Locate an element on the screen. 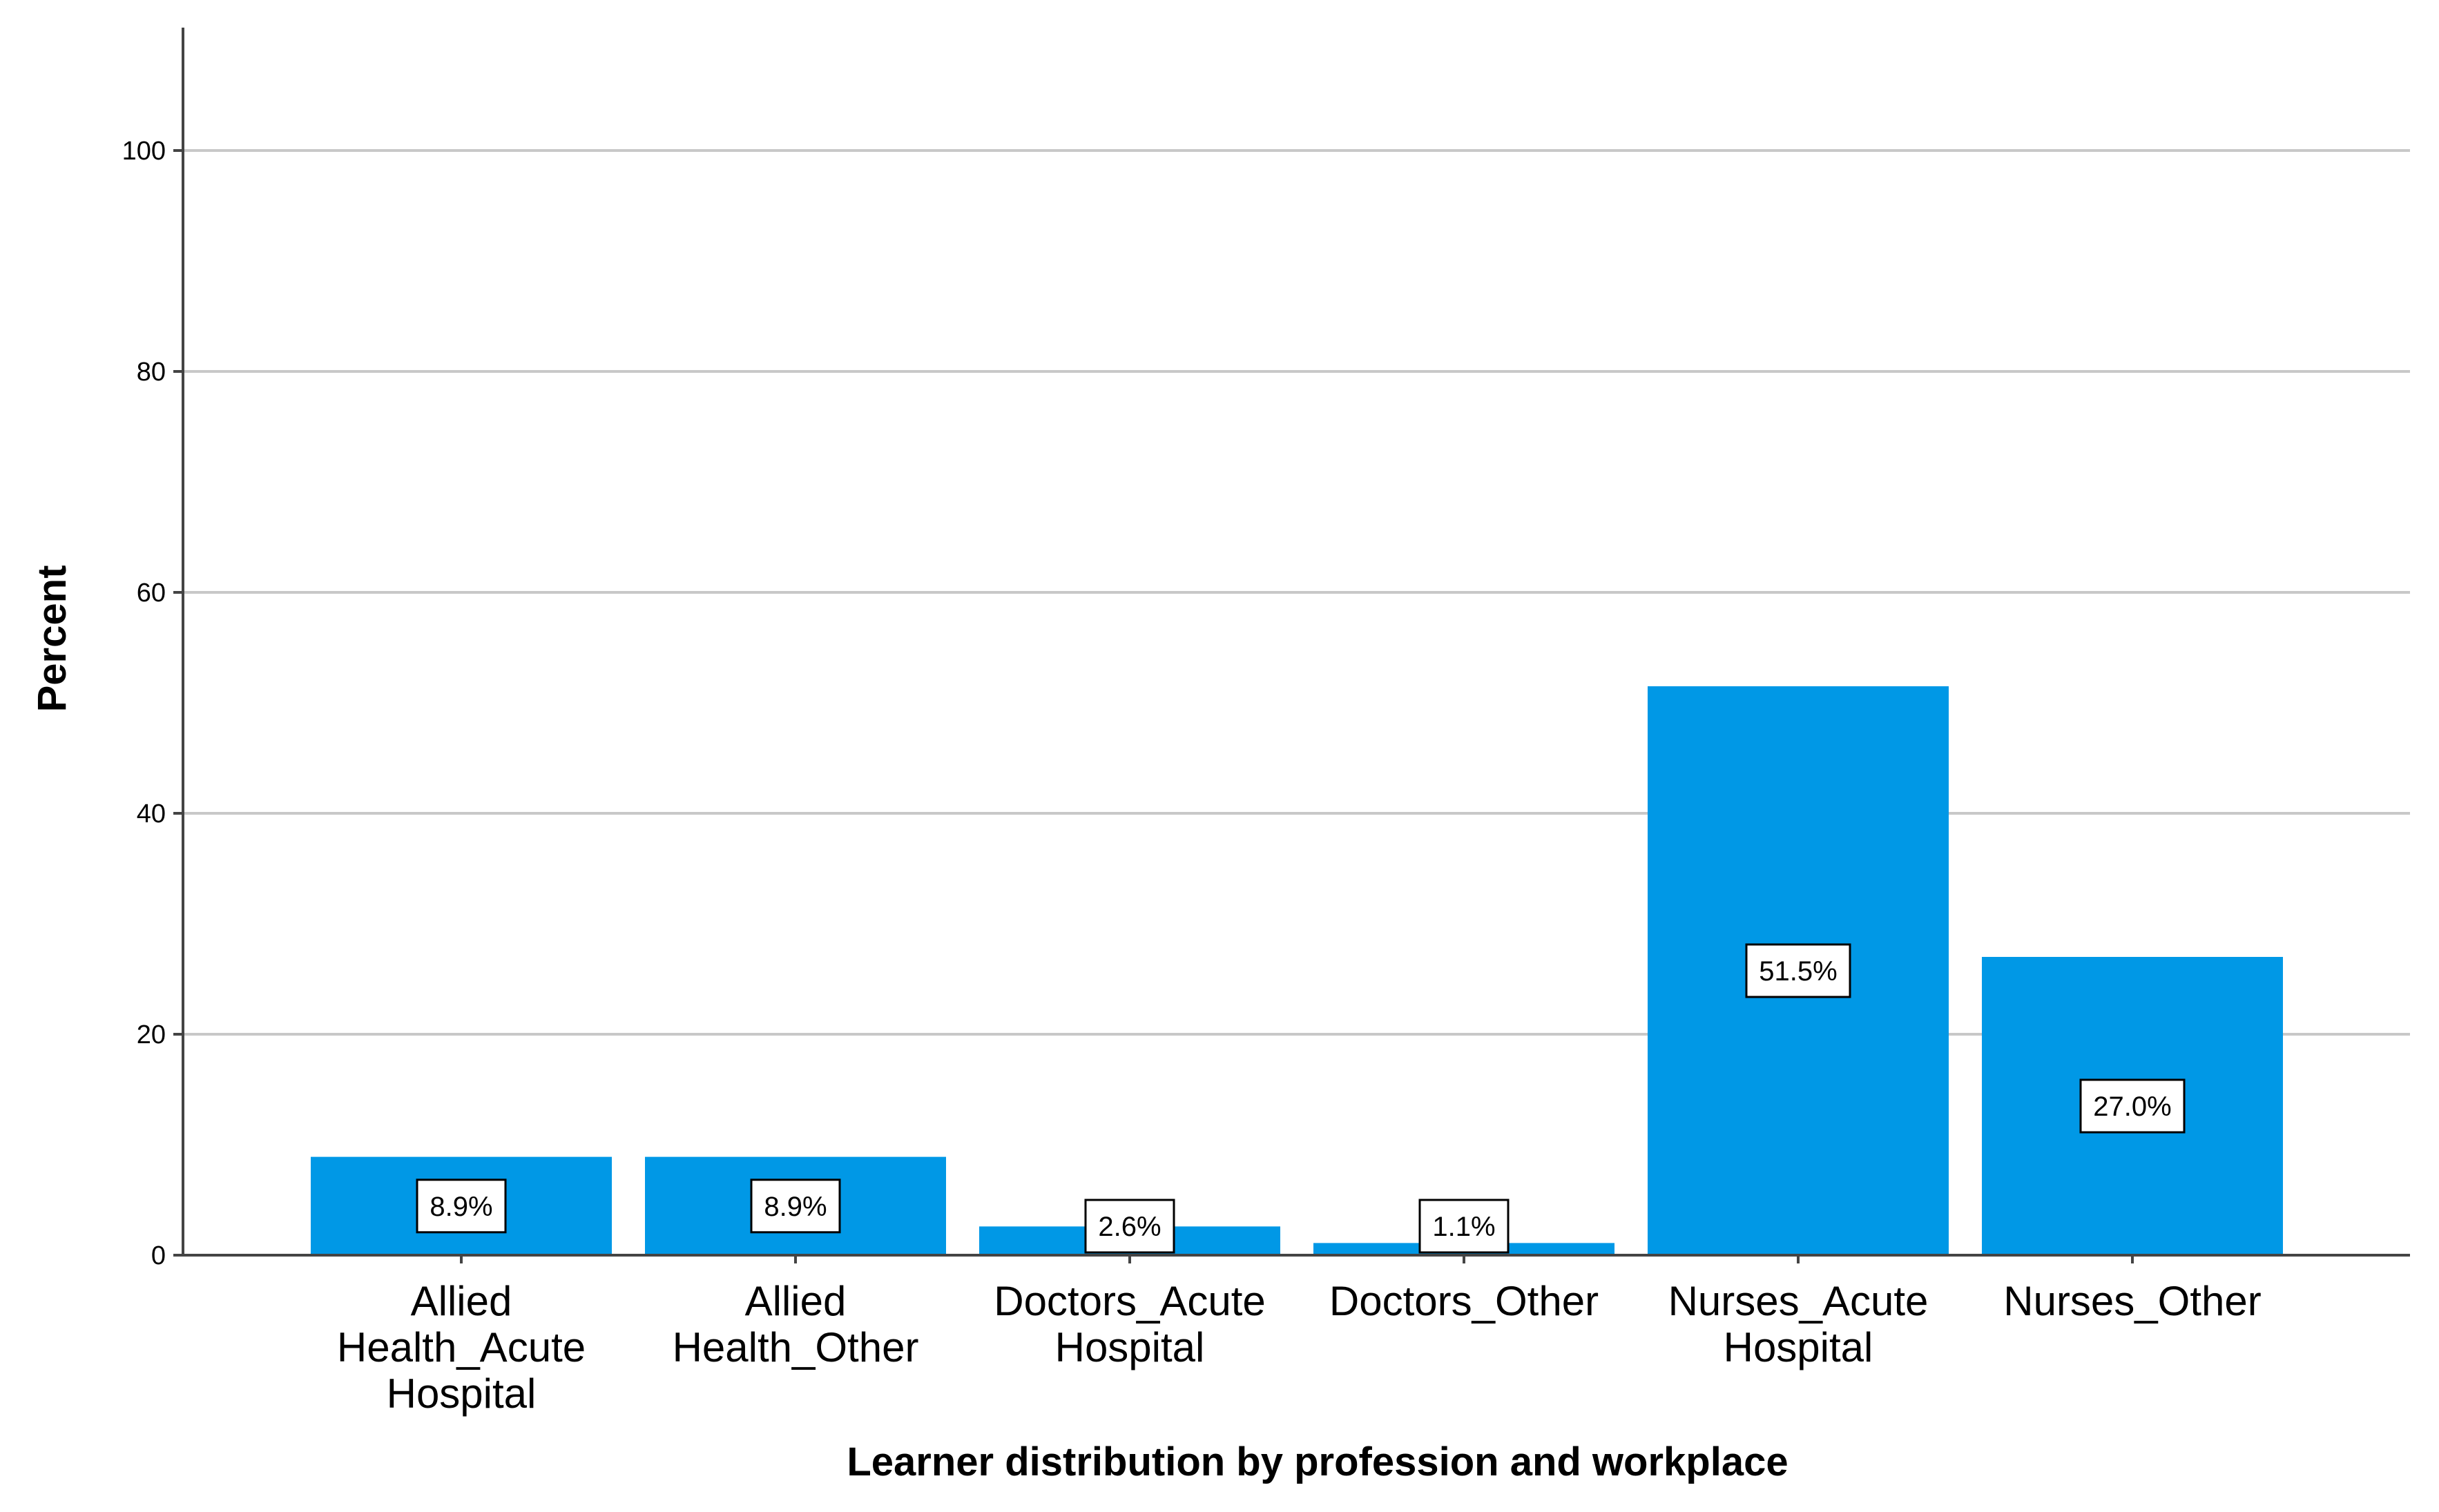  data-label-text: 2.6% is located at coordinates (1129, 1227).